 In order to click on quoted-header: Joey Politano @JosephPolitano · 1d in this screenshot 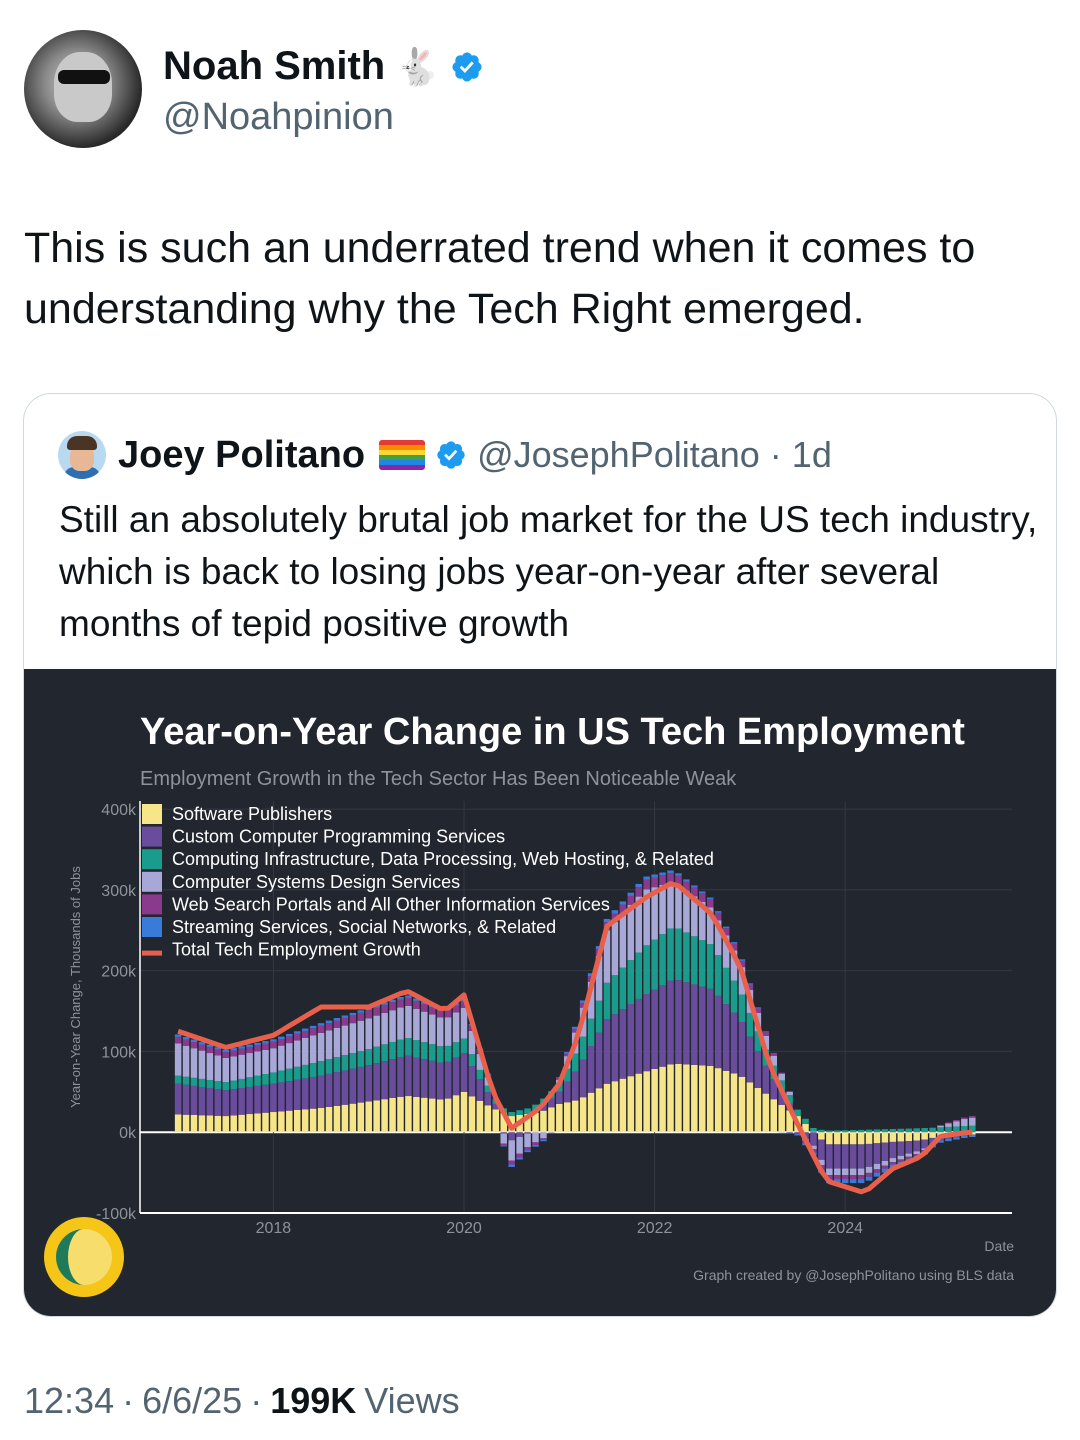, I will do `click(445, 455)`.